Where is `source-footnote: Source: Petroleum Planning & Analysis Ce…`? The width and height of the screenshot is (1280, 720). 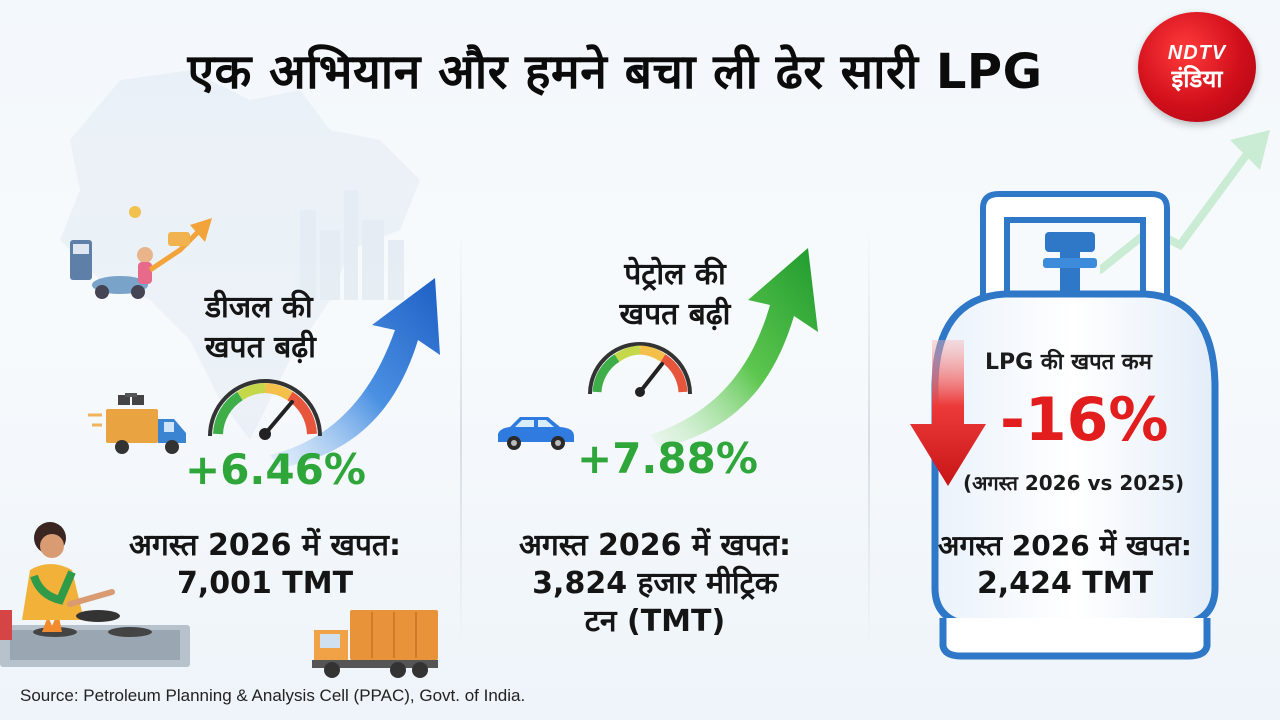 source-footnote: Source: Petroleum Planning & Analysis Ce… is located at coordinates (273, 695).